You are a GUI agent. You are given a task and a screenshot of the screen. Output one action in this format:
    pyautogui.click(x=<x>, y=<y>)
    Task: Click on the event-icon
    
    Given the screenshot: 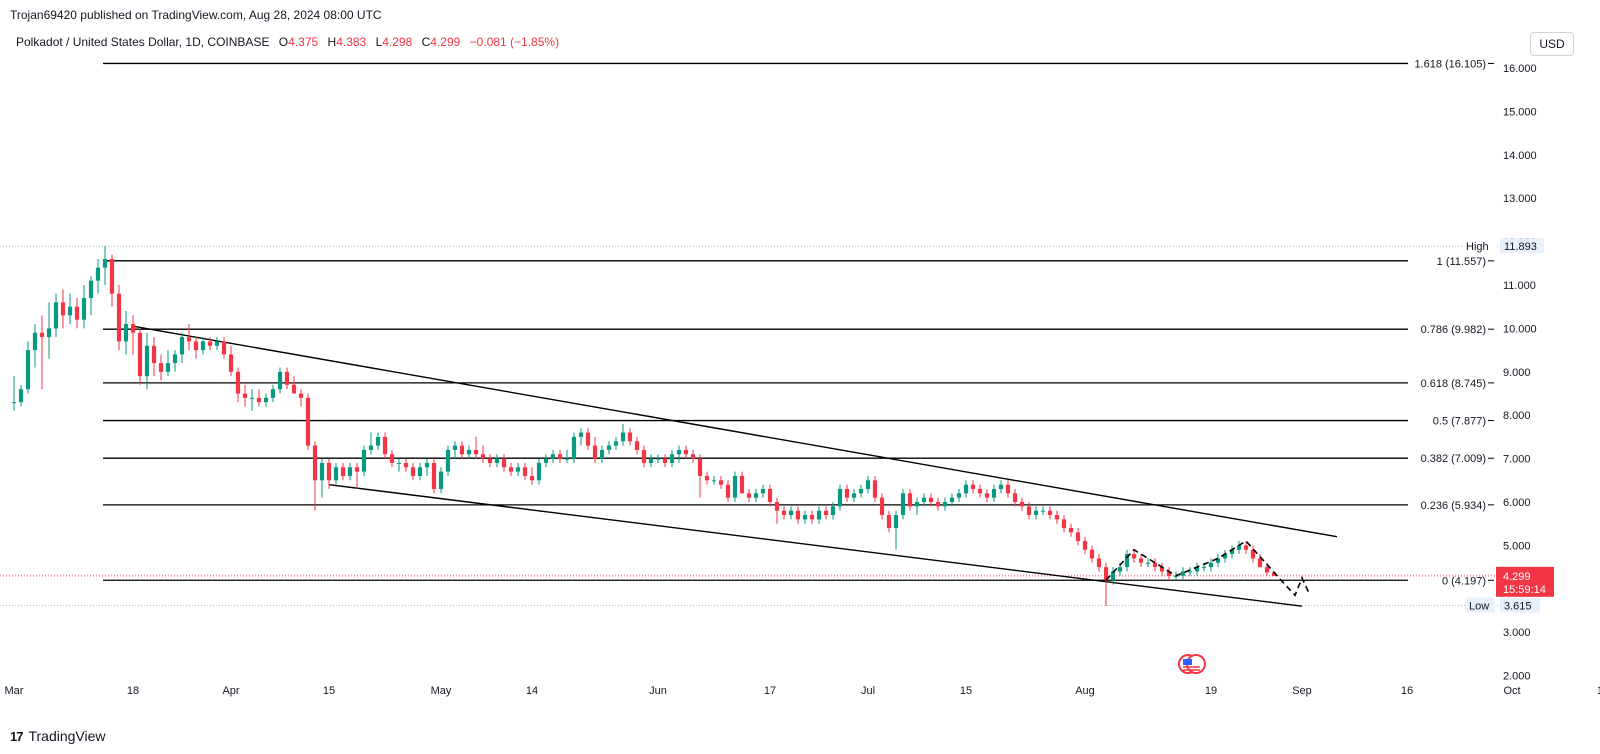 What is the action you would take?
    pyautogui.click(x=1192, y=664)
    